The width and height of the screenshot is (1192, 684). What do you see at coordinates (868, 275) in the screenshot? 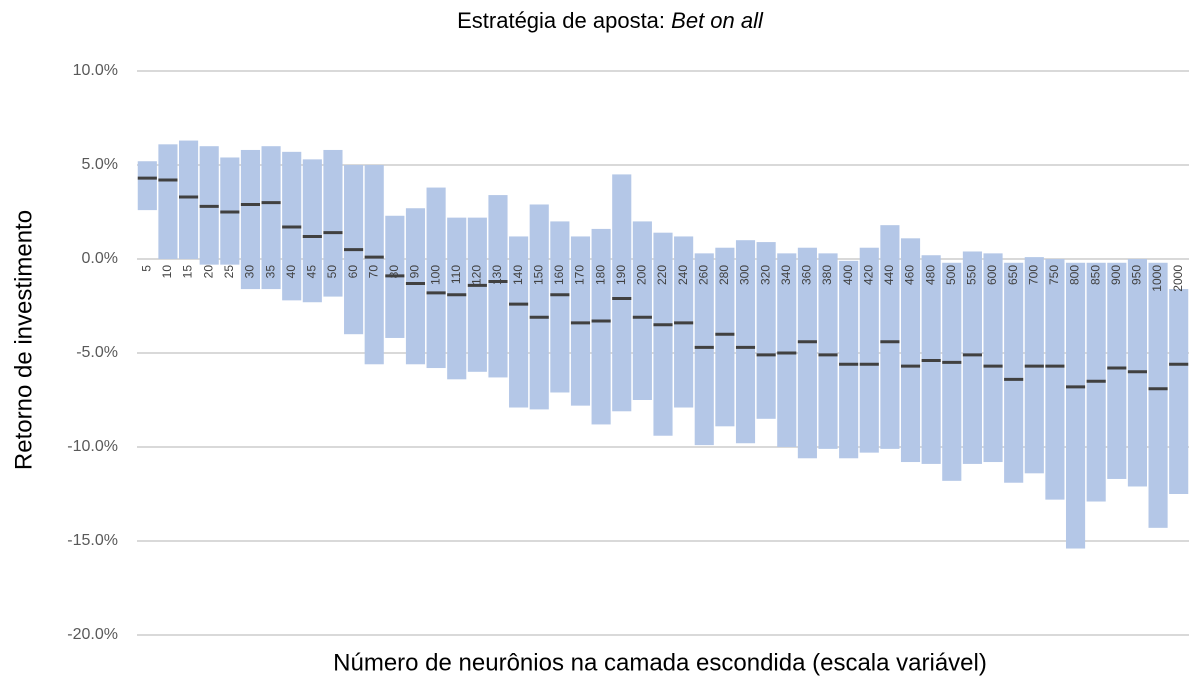
I see `x-tick-label: 420` at bounding box center [868, 275].